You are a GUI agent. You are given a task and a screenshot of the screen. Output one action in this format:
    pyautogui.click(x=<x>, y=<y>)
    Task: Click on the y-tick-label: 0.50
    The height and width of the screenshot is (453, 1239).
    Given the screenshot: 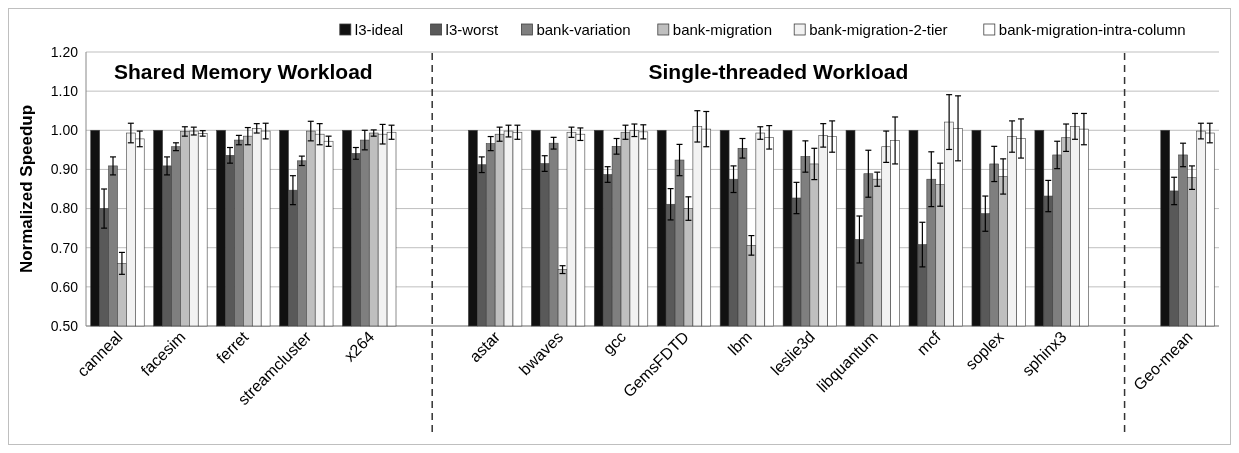 What is the action you would take?
    pyautogui.click(x=64, y=325)
    